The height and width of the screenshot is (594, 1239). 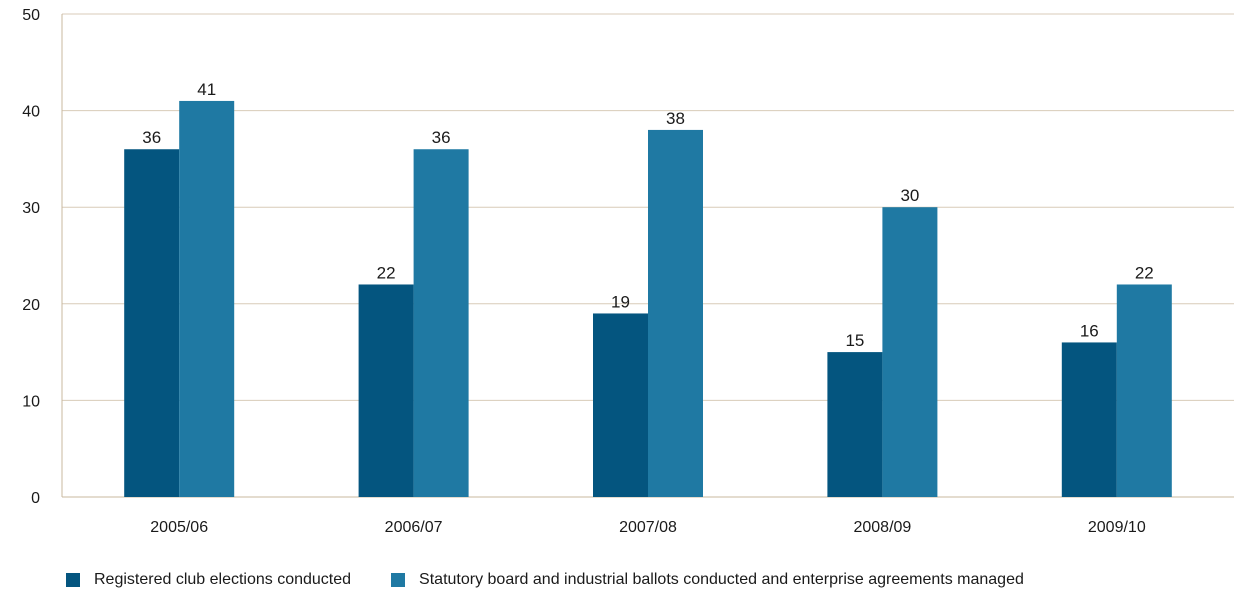 What do you see at coordinates (179, 527) in the screenshot?
I see `x-tick-label: 2005/06` at bounding box center [179, 527].